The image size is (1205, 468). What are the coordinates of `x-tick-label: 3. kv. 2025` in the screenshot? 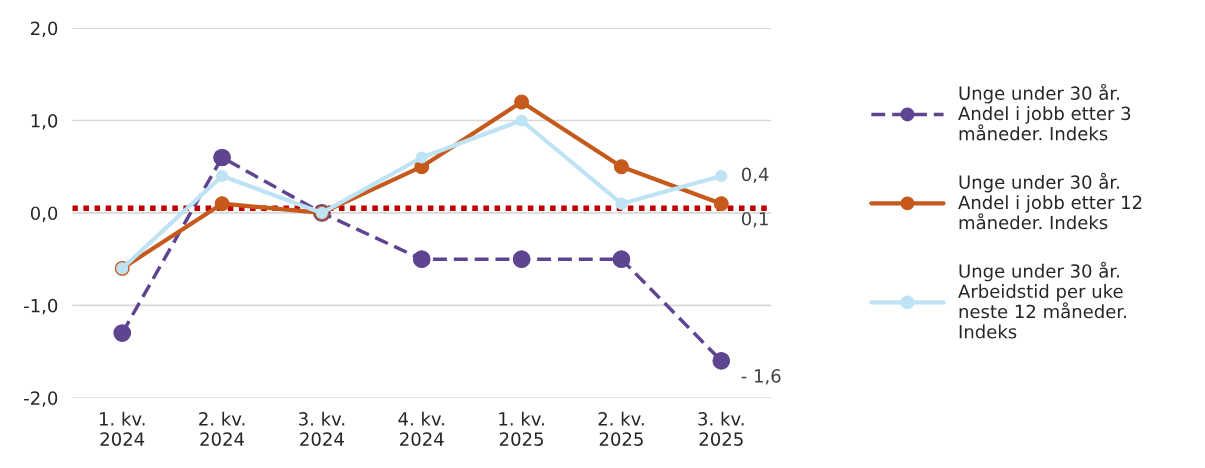 It's located at (721, 428).